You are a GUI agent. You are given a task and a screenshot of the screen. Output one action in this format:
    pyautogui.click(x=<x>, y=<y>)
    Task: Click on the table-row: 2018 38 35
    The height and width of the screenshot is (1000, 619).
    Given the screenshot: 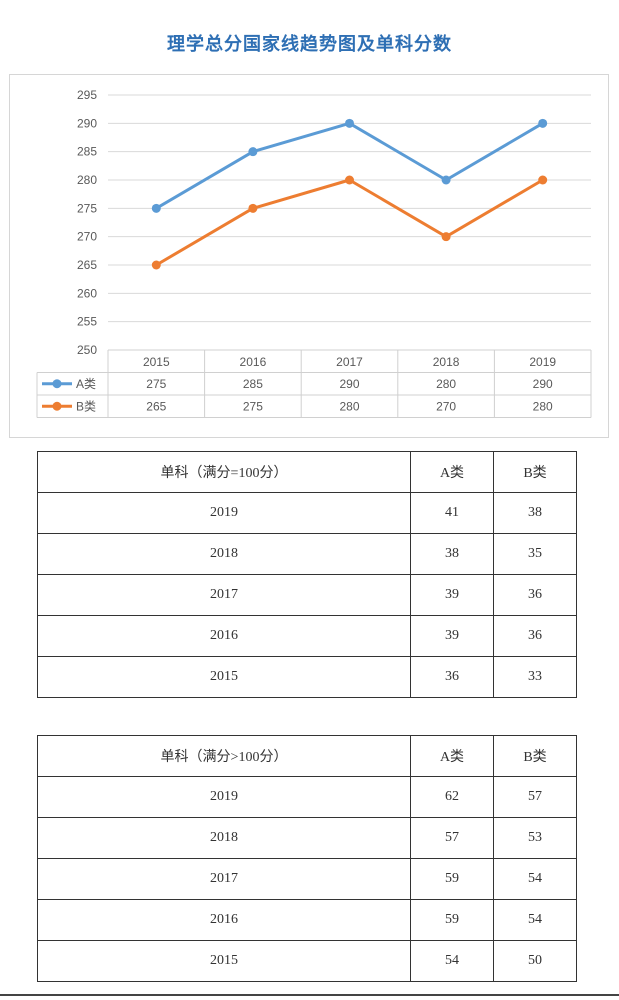 What is the action you would take?
    pyautogui.click(x=307, y=554)
    